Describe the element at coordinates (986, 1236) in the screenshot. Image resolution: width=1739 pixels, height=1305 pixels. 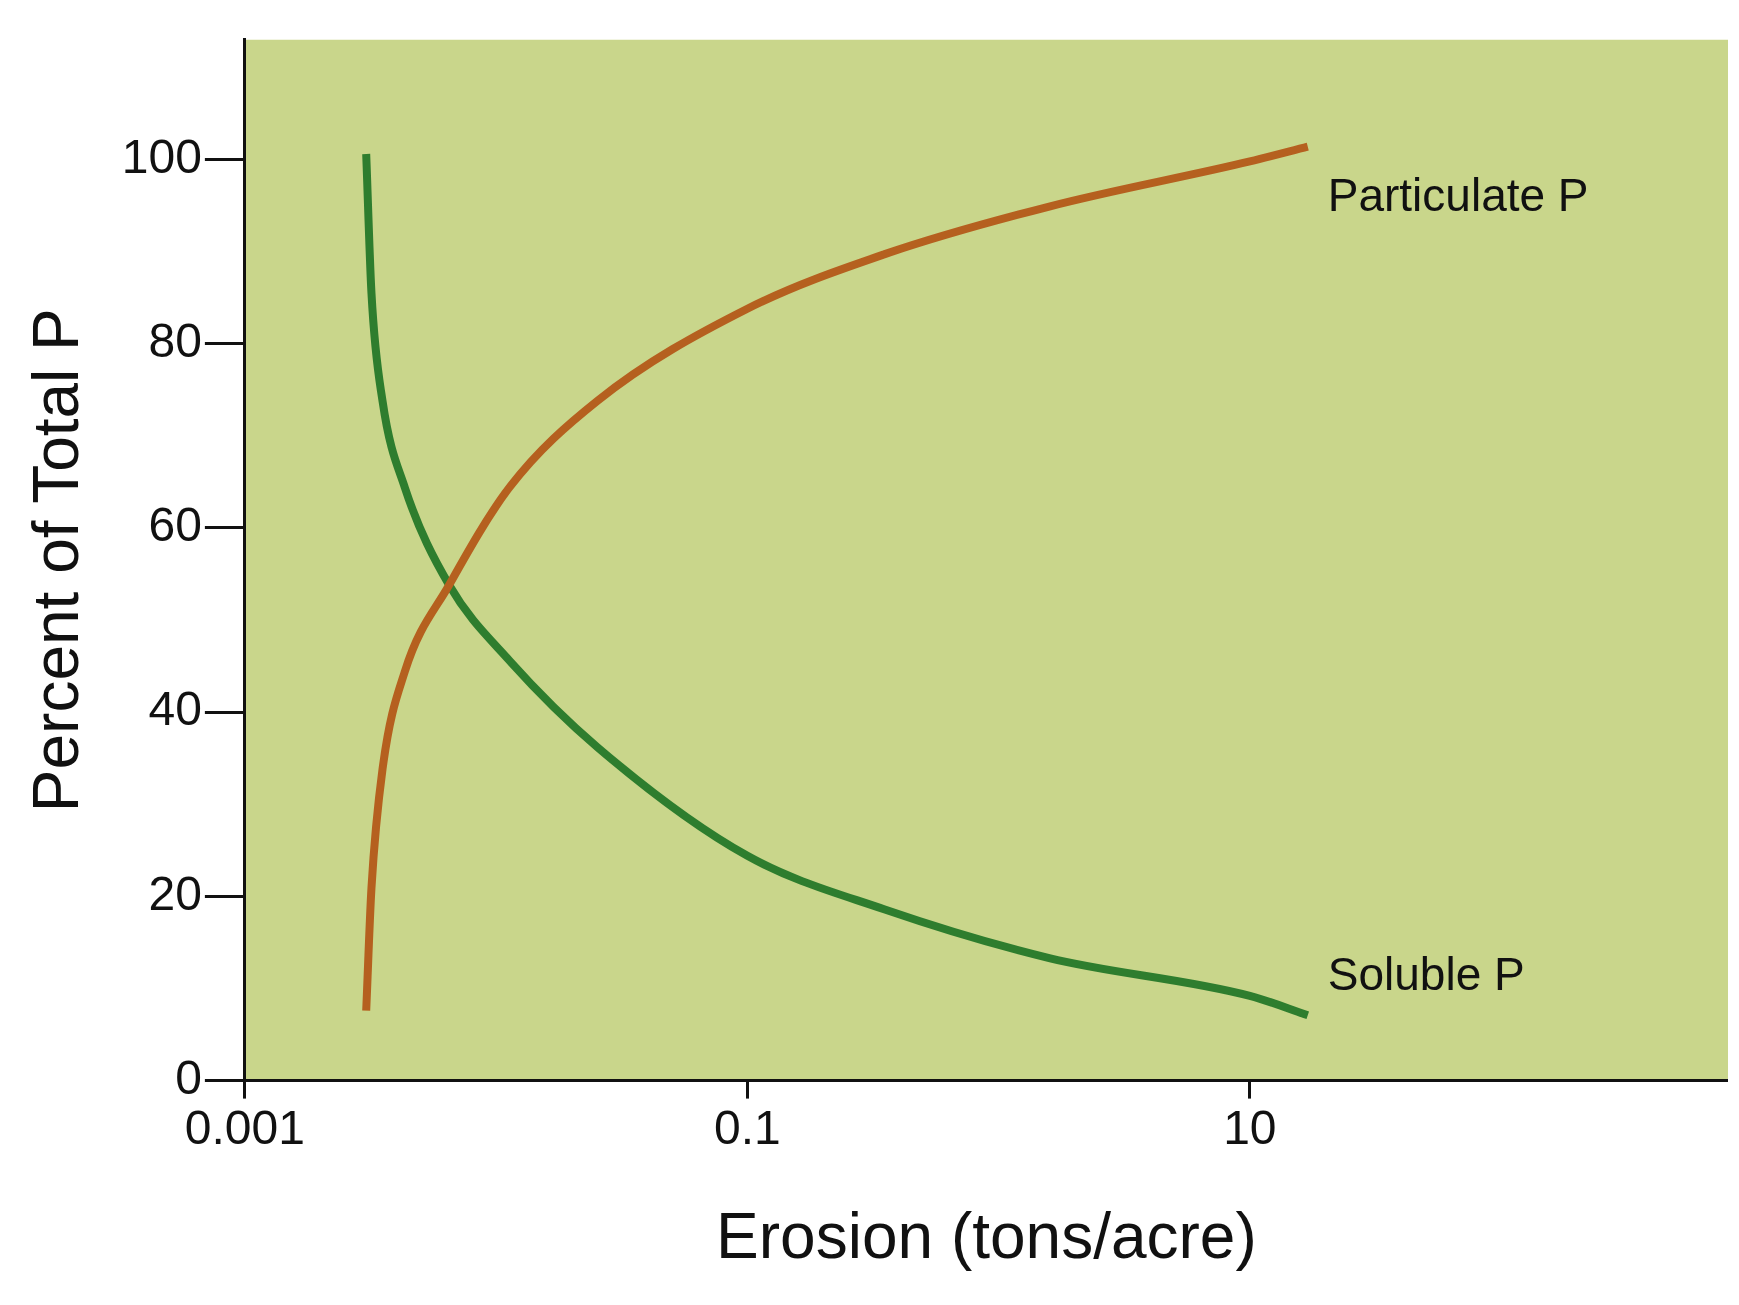
I see `x-axis-title: Erosion (tons/acre)` at that location.